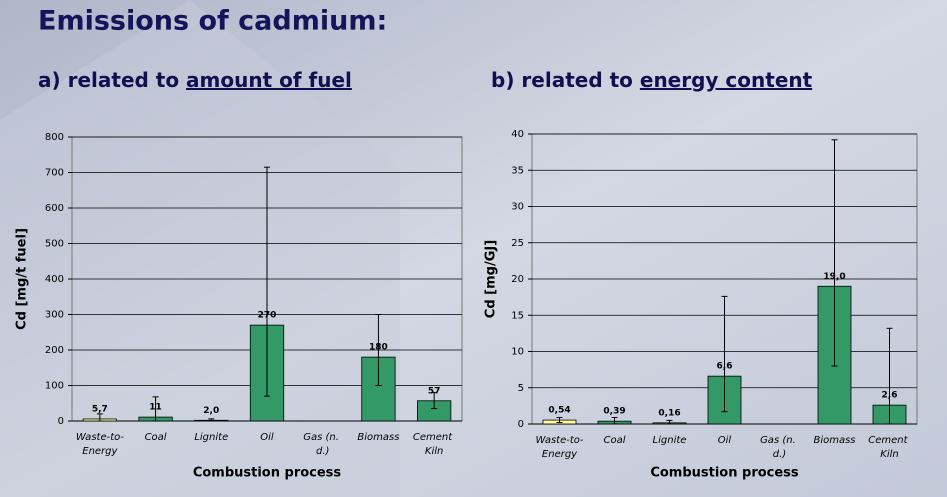  Describe the element at coordinates (54, 208) in the screenshot. I see `y-tick-label: 600` at that location.